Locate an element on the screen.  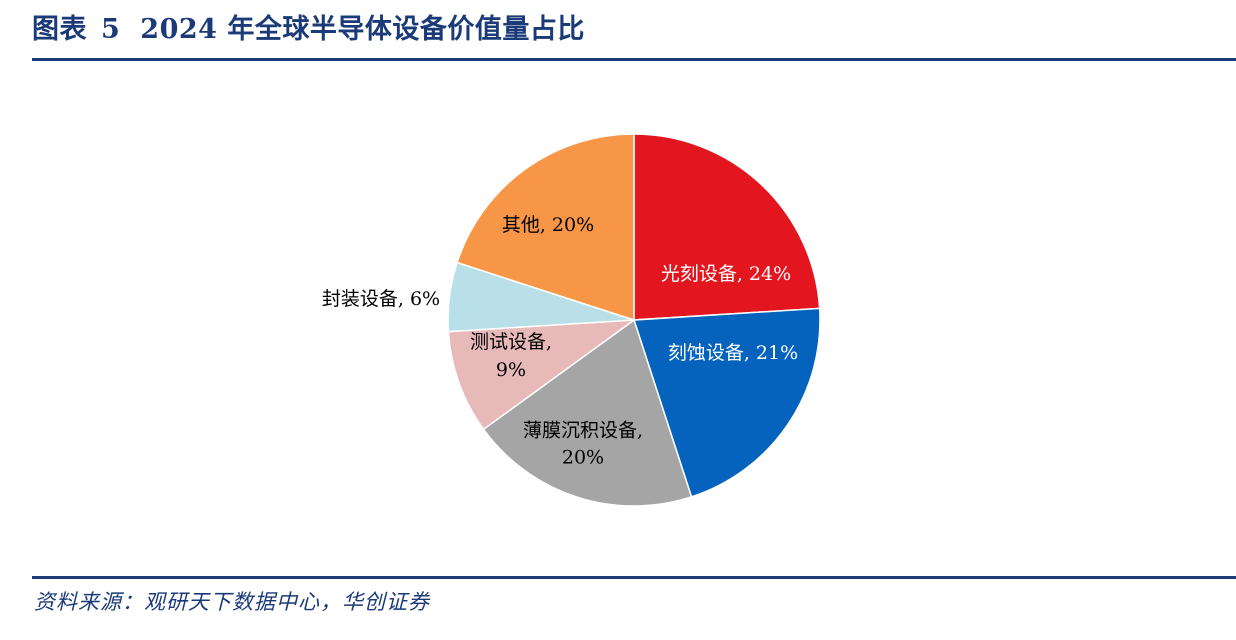
figure-title-text: 2024 年全球半导体设备价值量占比 is located at coordinates (362, 29).